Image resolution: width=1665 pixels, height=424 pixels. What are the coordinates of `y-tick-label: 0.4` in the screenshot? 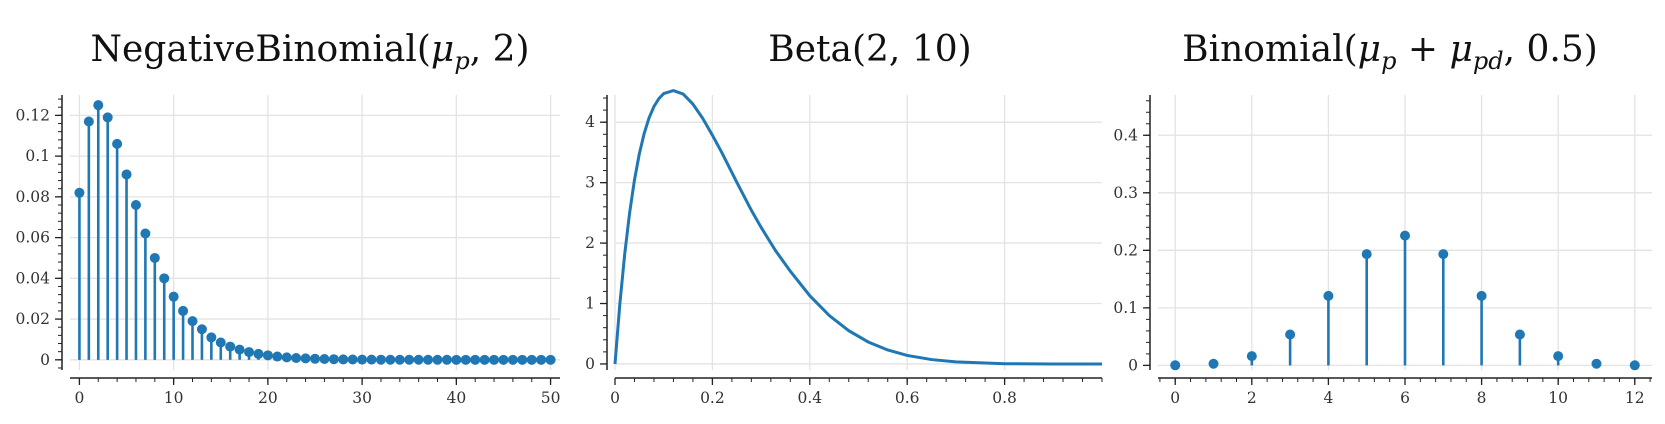 It's located at (1125, 135).